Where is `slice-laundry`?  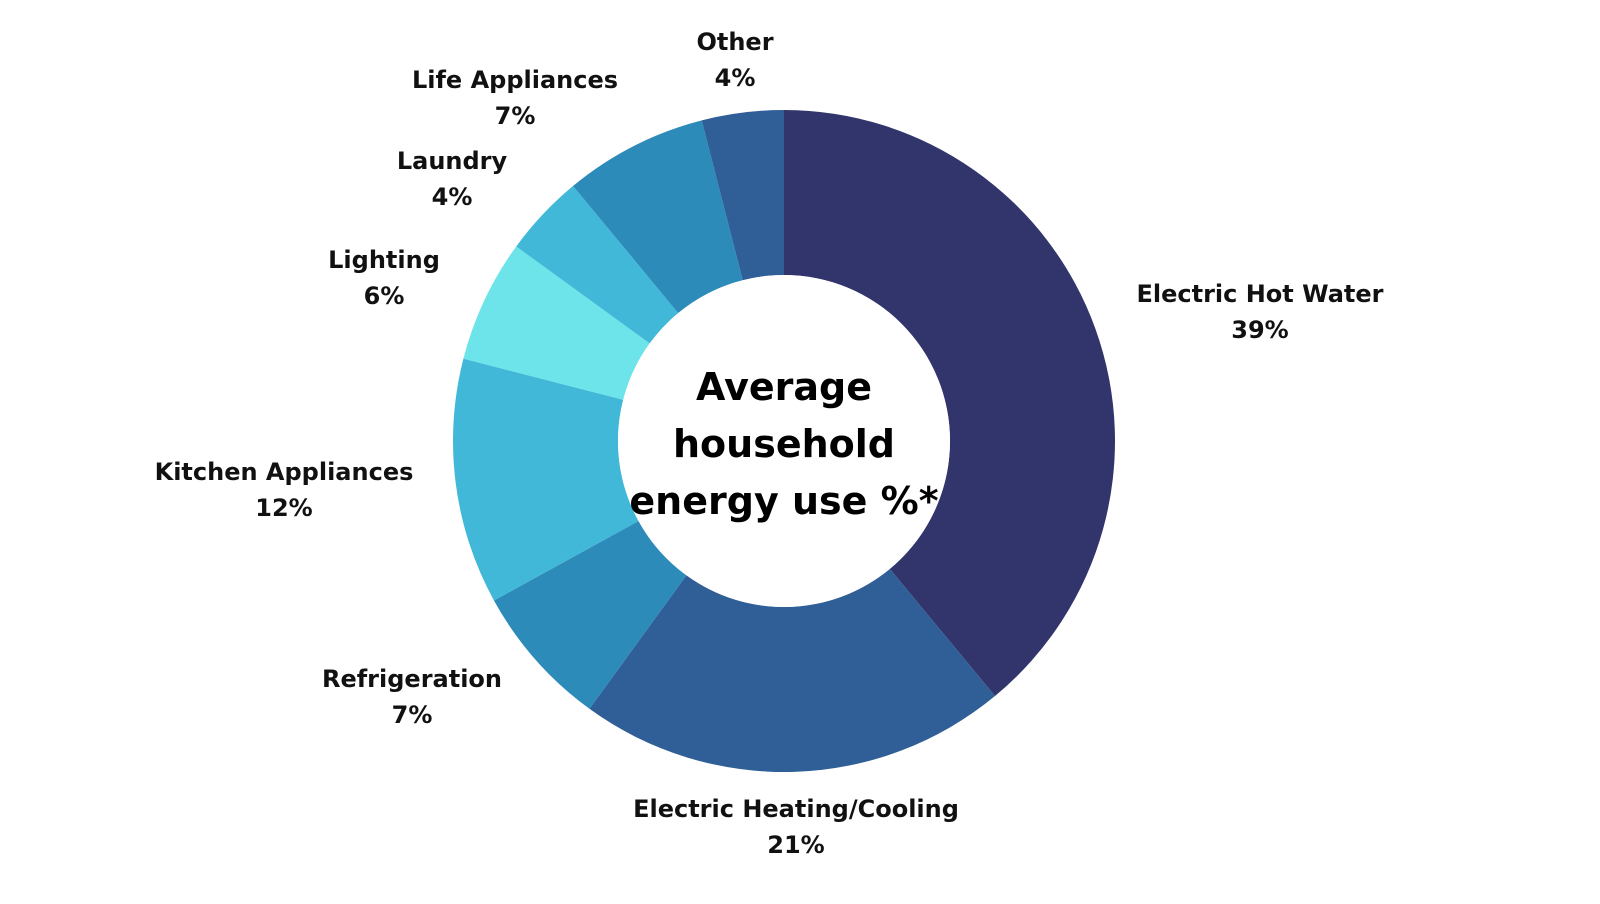
slice-laundry is located at coordinates (597, 264).